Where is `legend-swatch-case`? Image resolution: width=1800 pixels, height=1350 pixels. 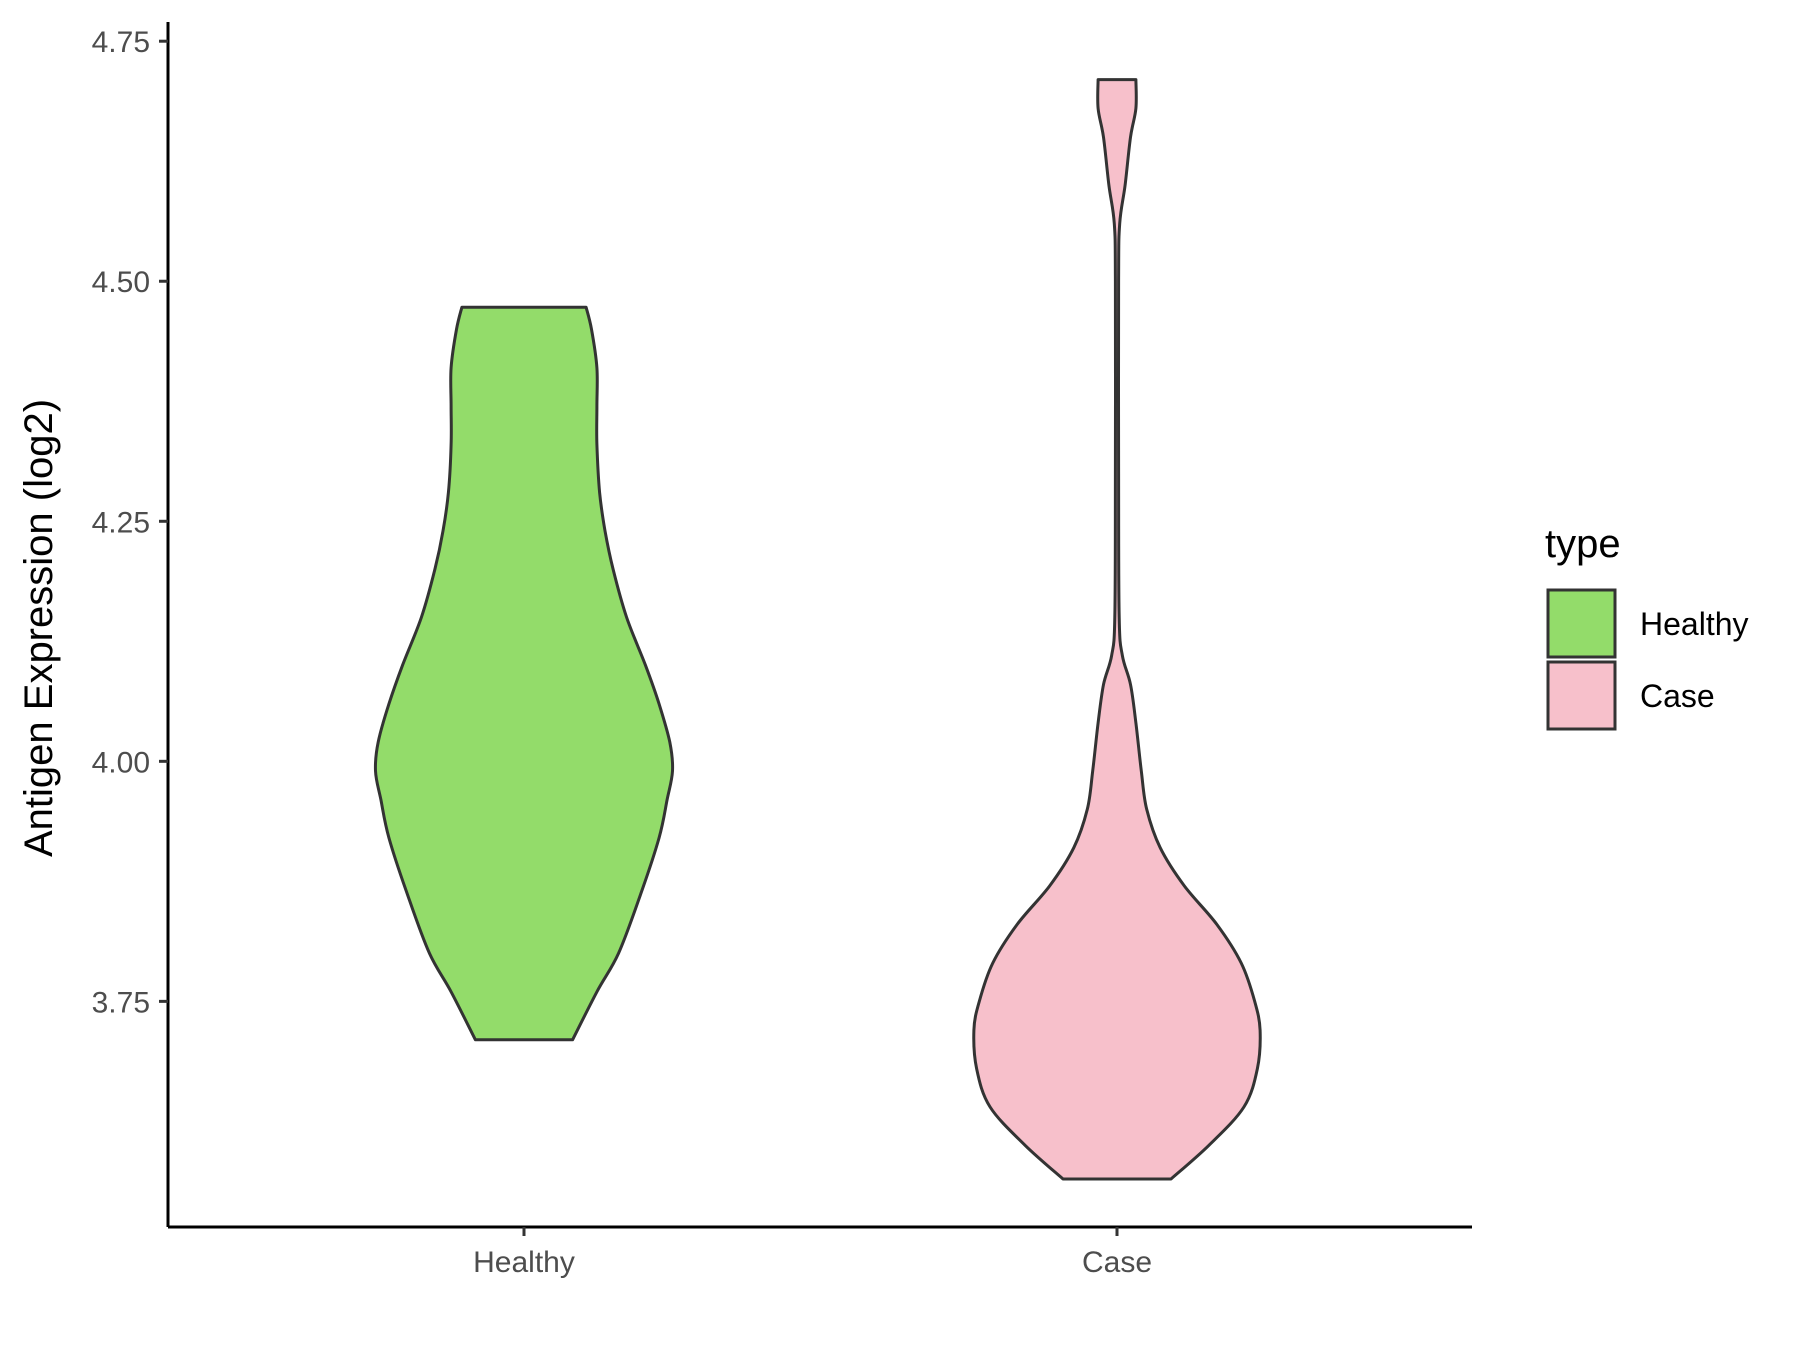
legend-swatch-case is located at coordinates (1581, 695).